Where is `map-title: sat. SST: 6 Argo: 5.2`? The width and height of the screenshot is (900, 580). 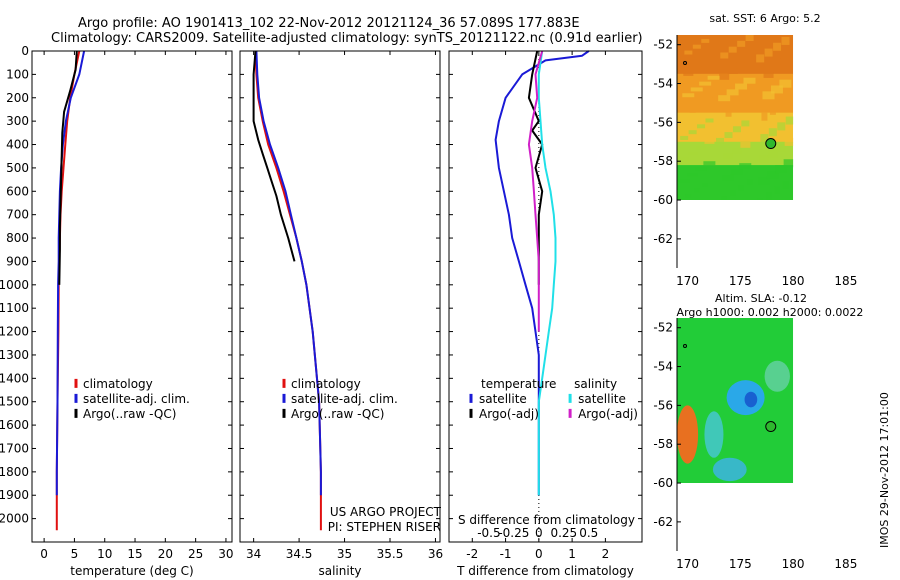 map-title: sat. SST: 6 Argo: 5.2 is located at coordinates (764, 18).